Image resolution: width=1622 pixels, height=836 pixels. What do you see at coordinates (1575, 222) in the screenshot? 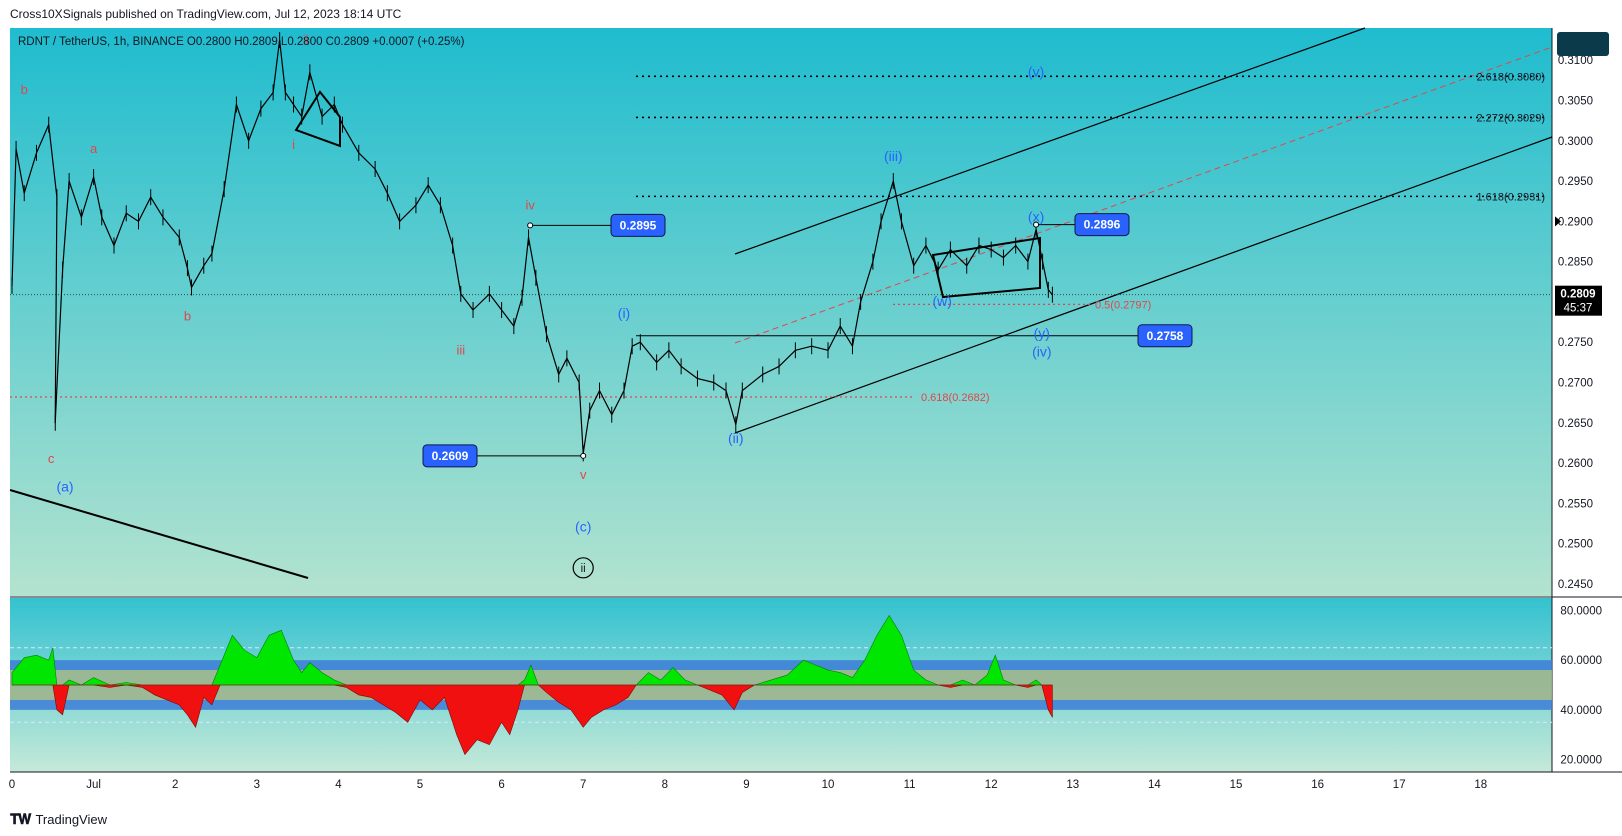
I see `y-tick-label: 0.2900` at bounding box center [1575, 222].